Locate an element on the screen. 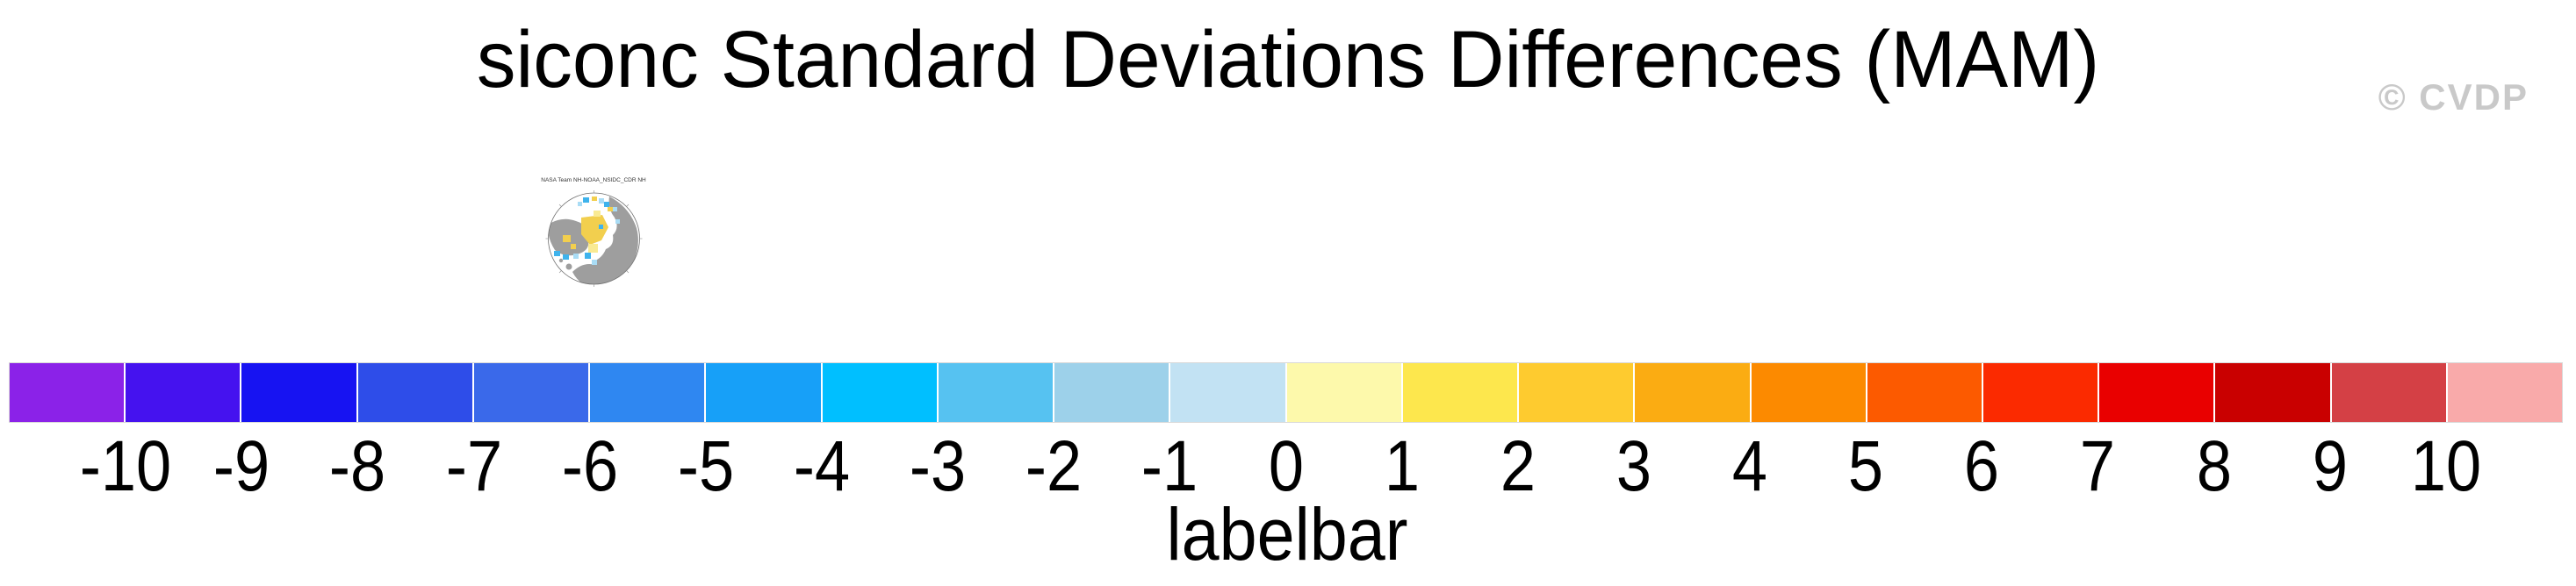  labelbar-tick-label: -4 is located at coordinates (822, 466).